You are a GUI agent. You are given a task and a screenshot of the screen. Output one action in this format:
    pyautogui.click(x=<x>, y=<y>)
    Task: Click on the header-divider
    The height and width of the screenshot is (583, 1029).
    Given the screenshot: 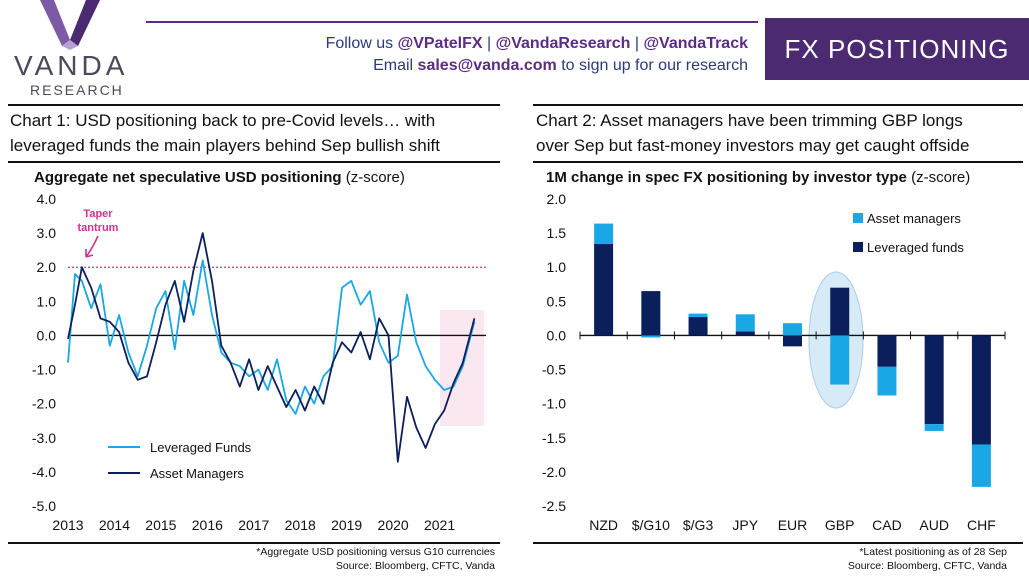 What is the action you would take?
    pyautogui.click(x=452, y=22)
    